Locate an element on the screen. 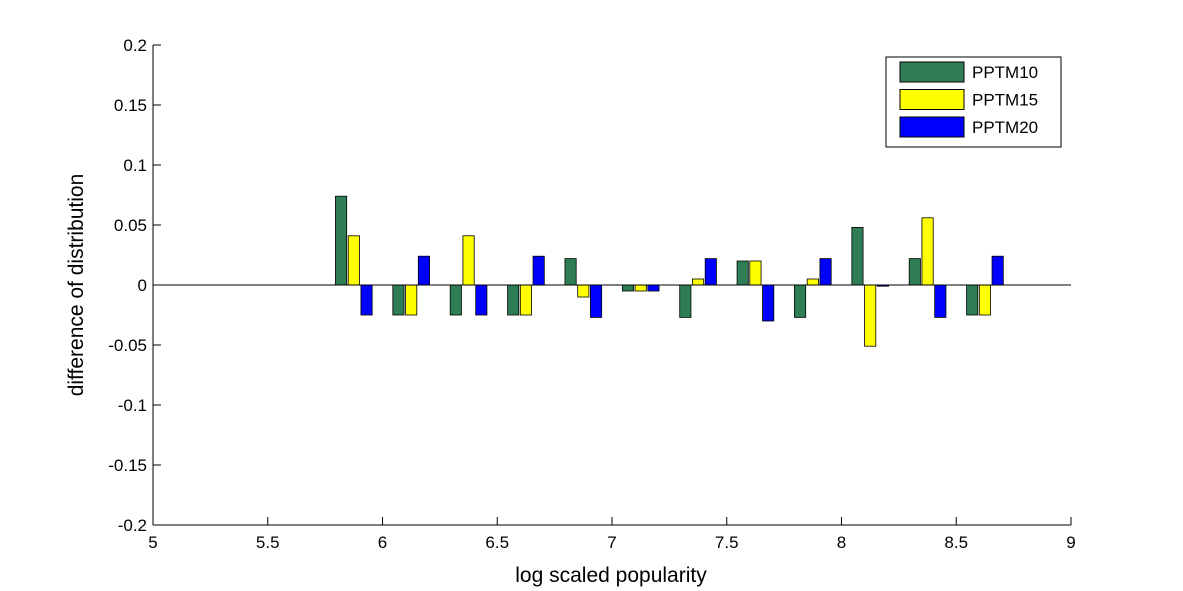  y-tick-label: 0 is located at coordinates (142, 285).